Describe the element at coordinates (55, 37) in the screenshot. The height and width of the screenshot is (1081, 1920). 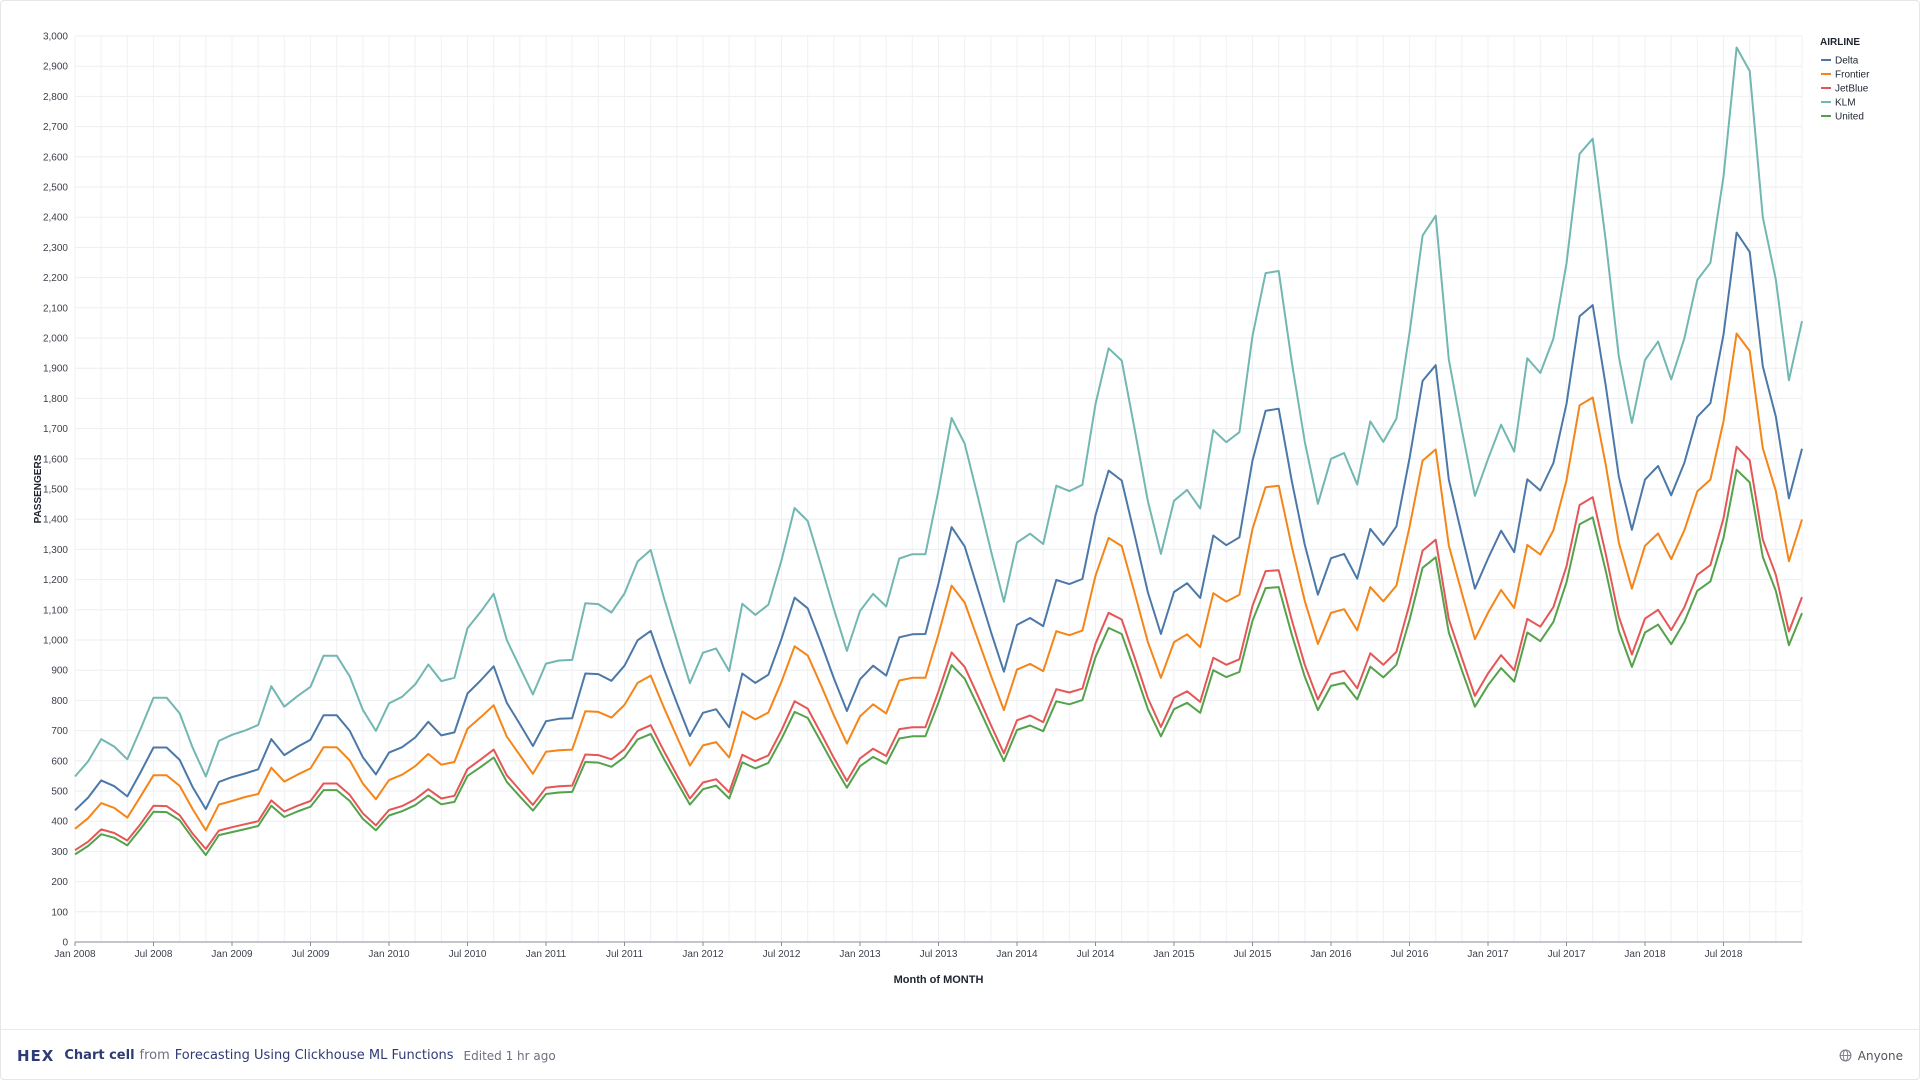
I see `y-tick-label: 3,000` at that location.